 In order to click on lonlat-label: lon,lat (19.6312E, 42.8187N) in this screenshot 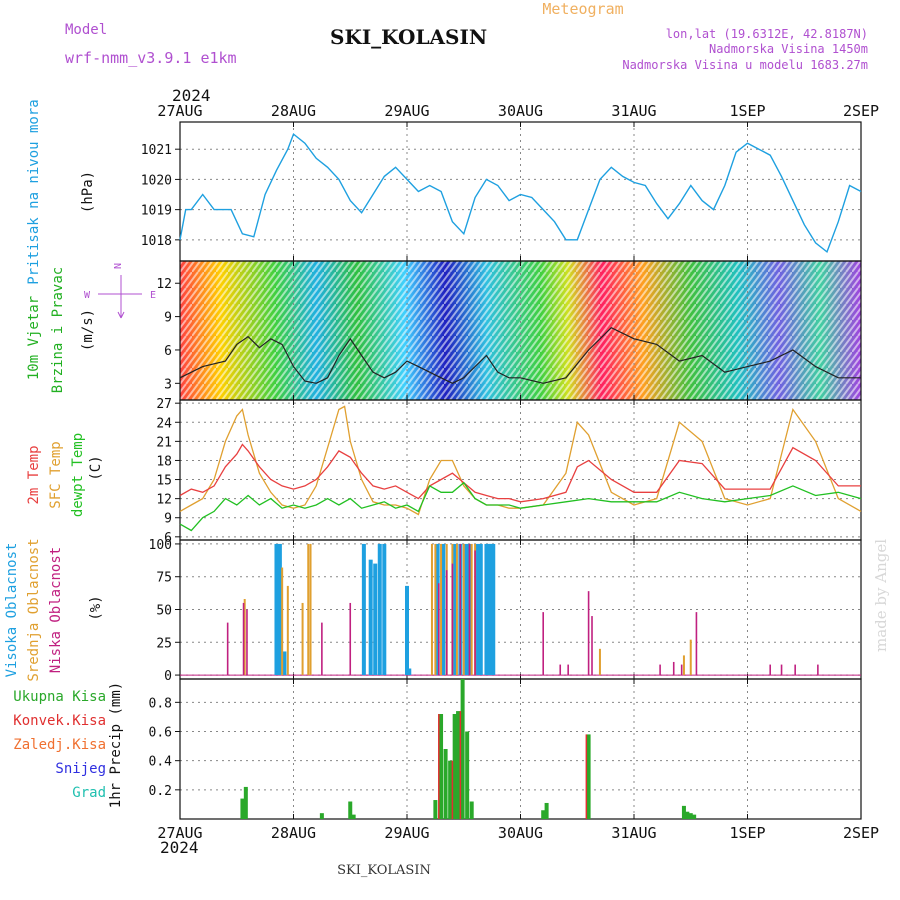, I will do `click(767, 34)`.